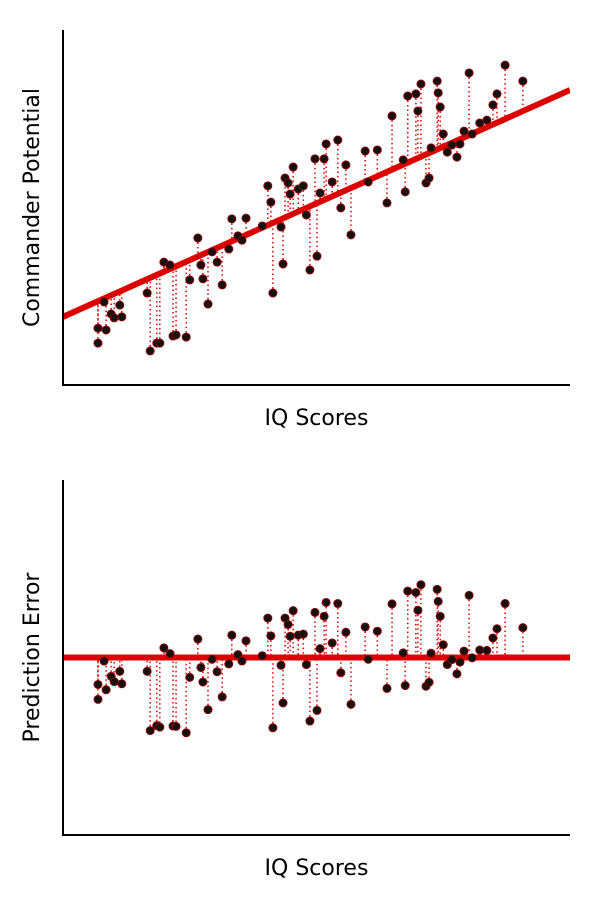  Describe the element at coordinates (32, 657) in the screenshot. I see `y-axis-label: Prediction Error` at that location.